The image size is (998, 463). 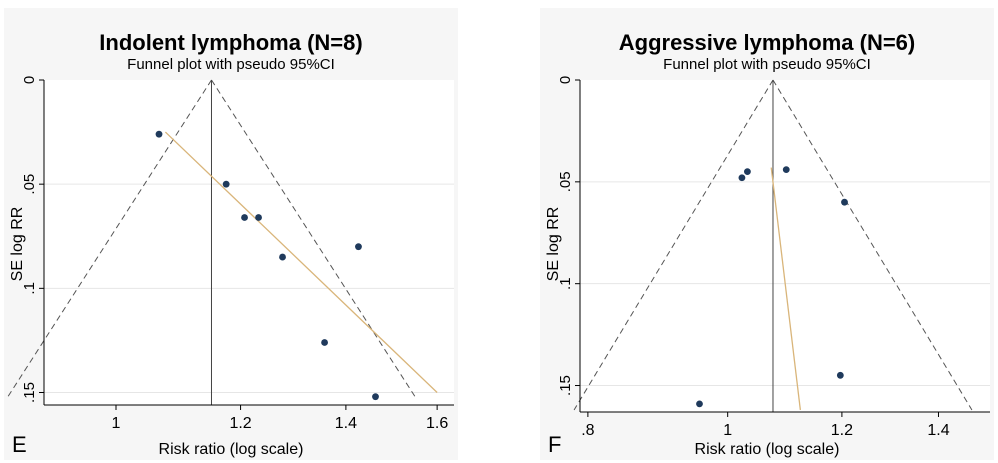 What do you see at coordinates (231, 42) in the screenshot?
I see `chart-title: Indolent lymphoma (N=8)` at bounding box center [231, 42].